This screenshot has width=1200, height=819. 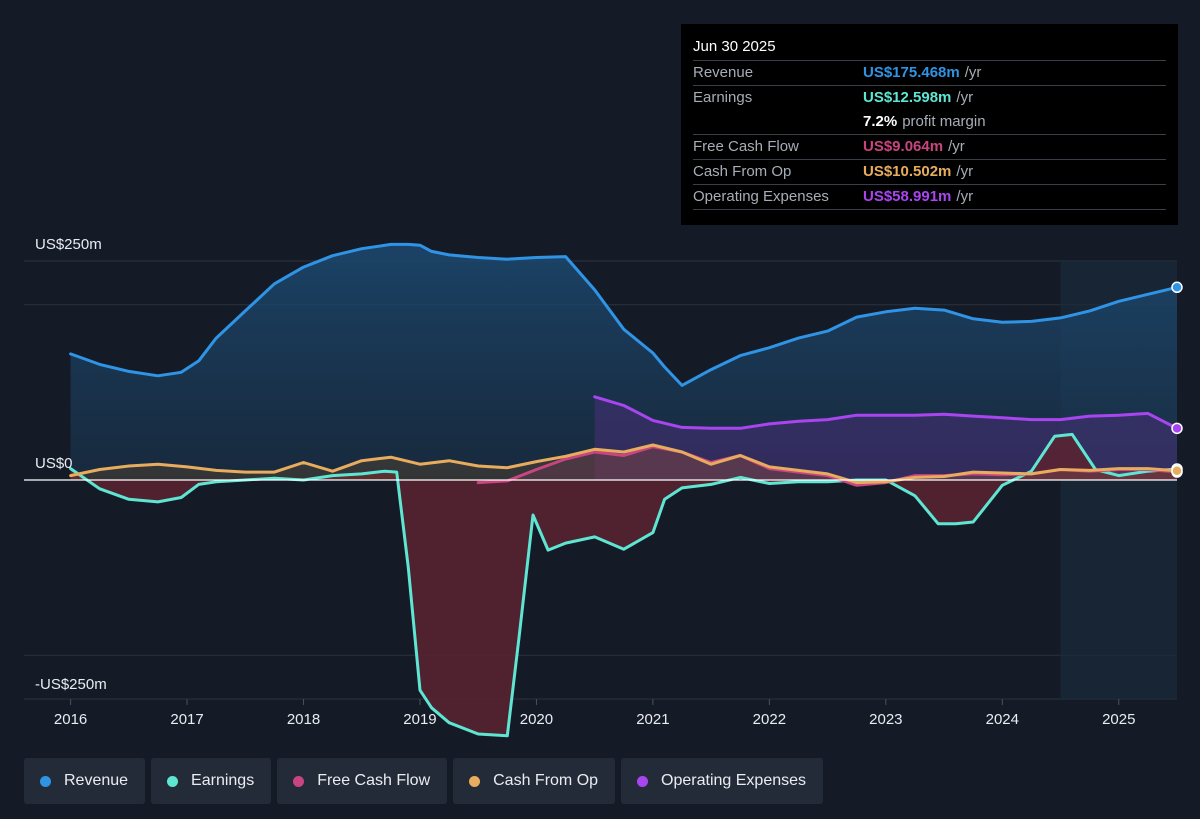 I want to click on tooltip-row-cash-from-op: Cash From Op US$10.502m /yr, so click(x=929, y=171).